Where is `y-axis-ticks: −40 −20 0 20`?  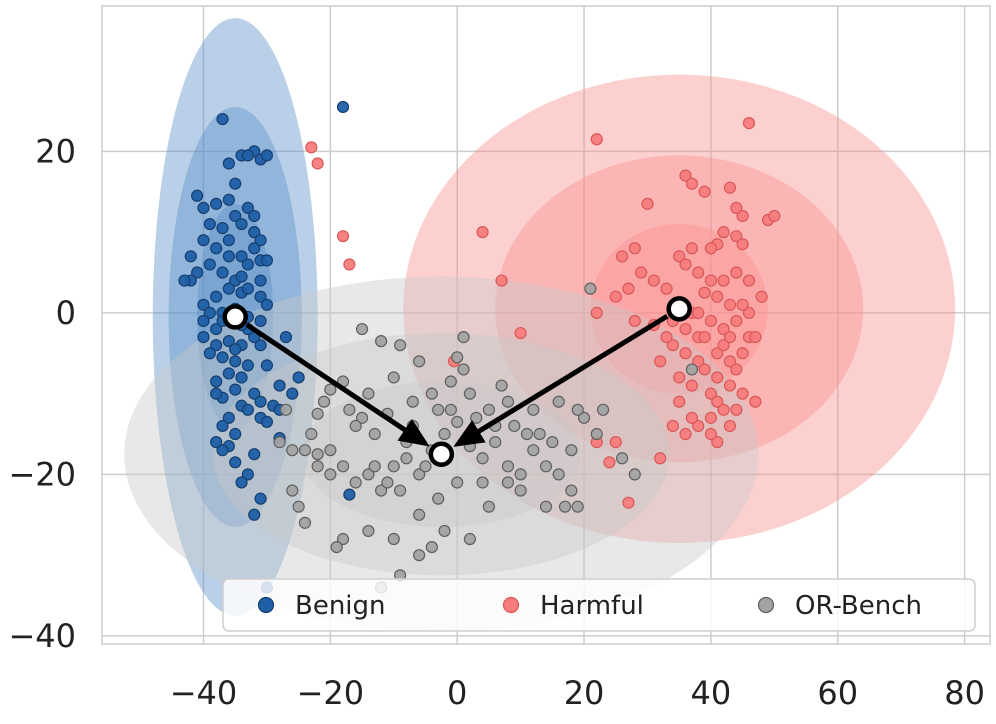
y-axis-ticks: −40 −20 0 20 is located at coordinates (42, 393).